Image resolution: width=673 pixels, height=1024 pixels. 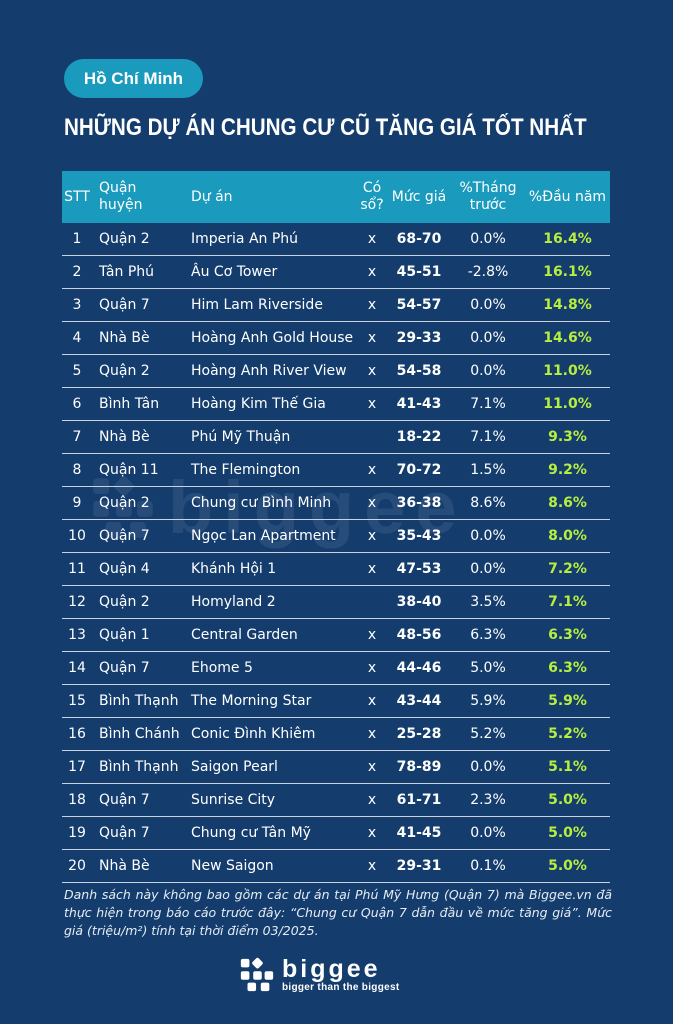 I want to click on header-pct-month: %Tháng trước, so click(x=488, y=196).